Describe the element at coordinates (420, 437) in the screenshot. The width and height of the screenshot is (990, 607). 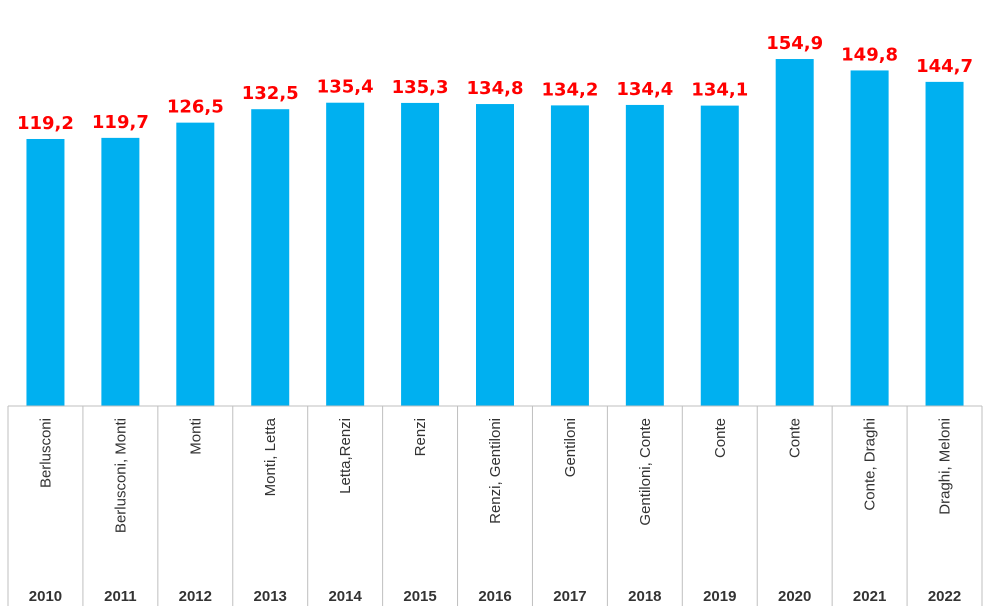
I see `category-label-2015: Renzi` at that location.